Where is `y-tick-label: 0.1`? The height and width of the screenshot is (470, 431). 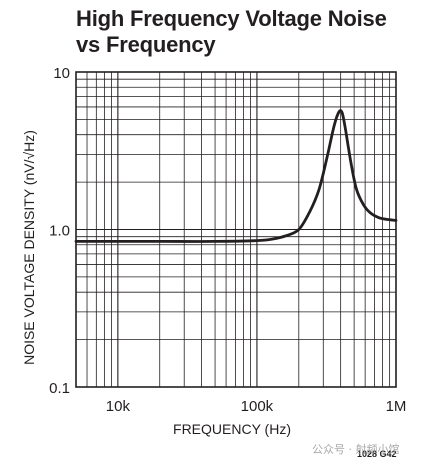
y-tick-label: 0.1 is located at coordinates (59, 388).